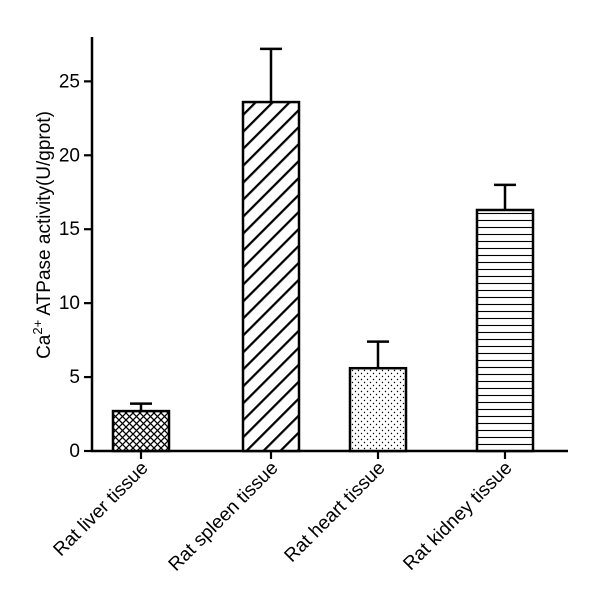 Image resolution: width=600 pixels, height=613 pixels. What do you see at coordinates (101, 509) in the screenshot?
I see `category-label: Rat liver tissue` at bounding box center [101, 509].